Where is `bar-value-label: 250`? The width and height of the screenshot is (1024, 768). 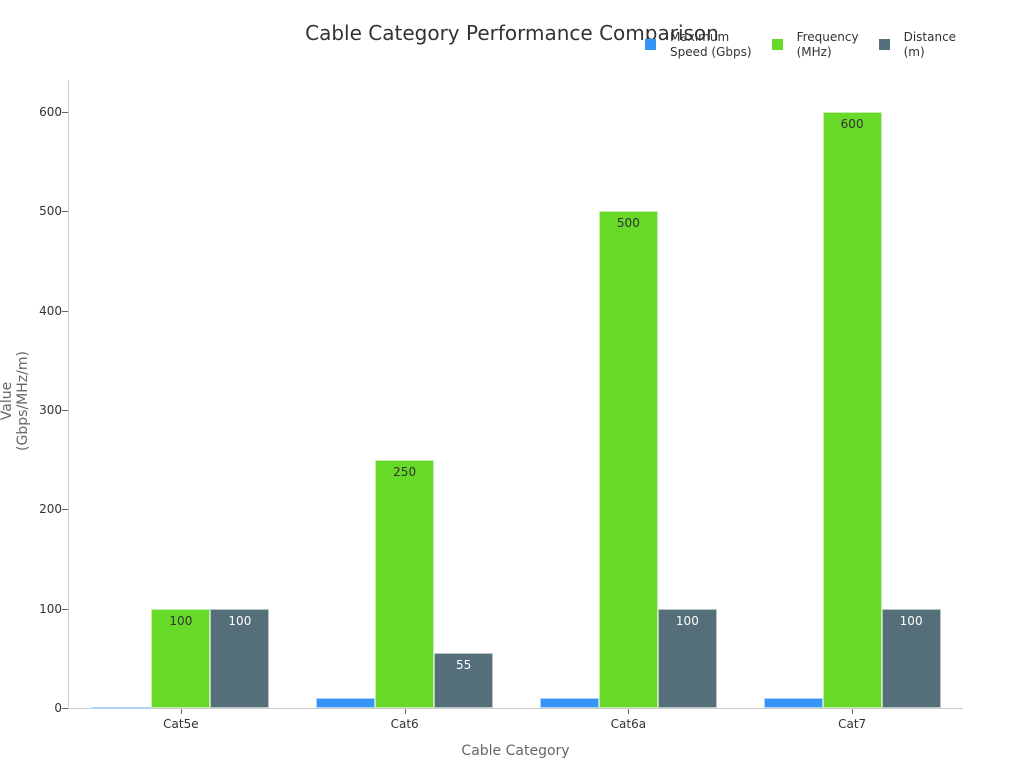
bar-value-label: 250 is located at coordinates (405, 471).